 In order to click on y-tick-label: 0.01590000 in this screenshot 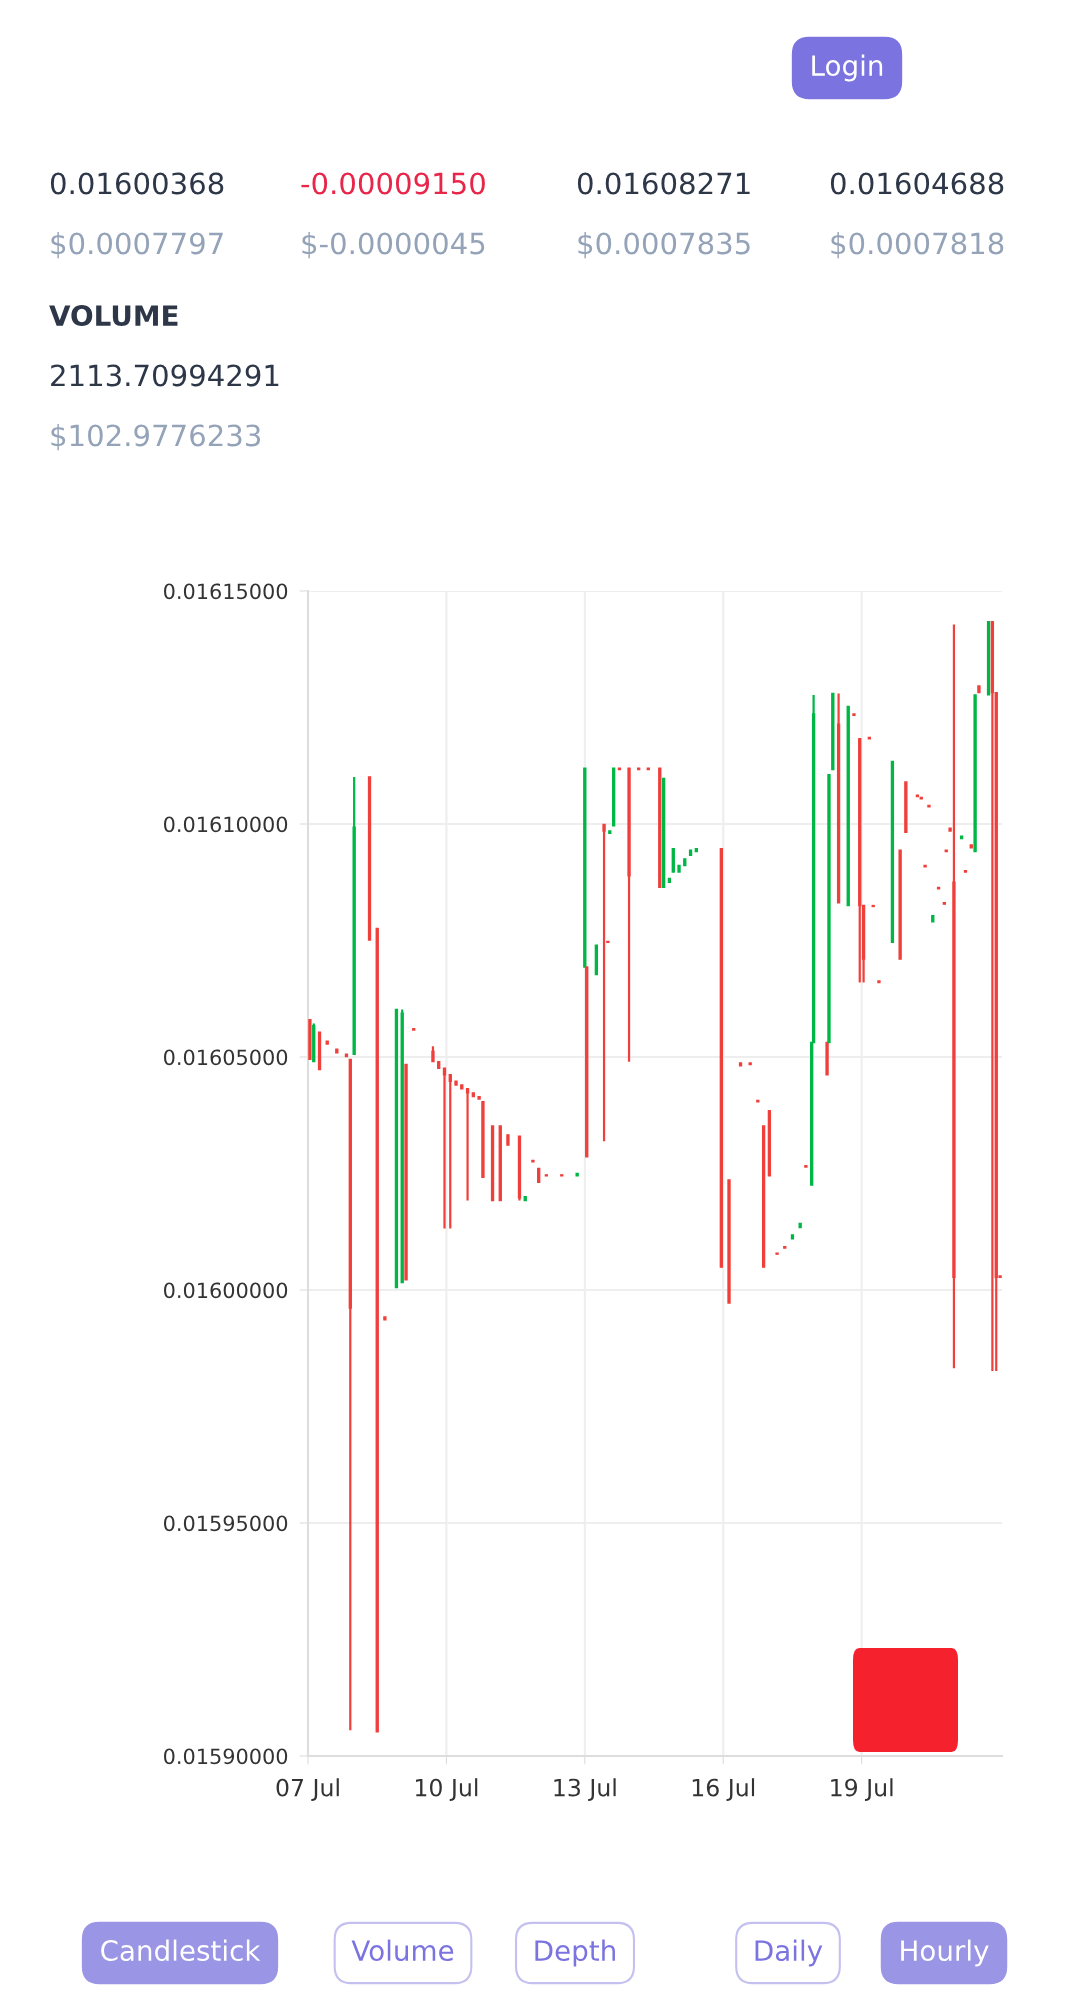, I will do `click(226, 1756)`.